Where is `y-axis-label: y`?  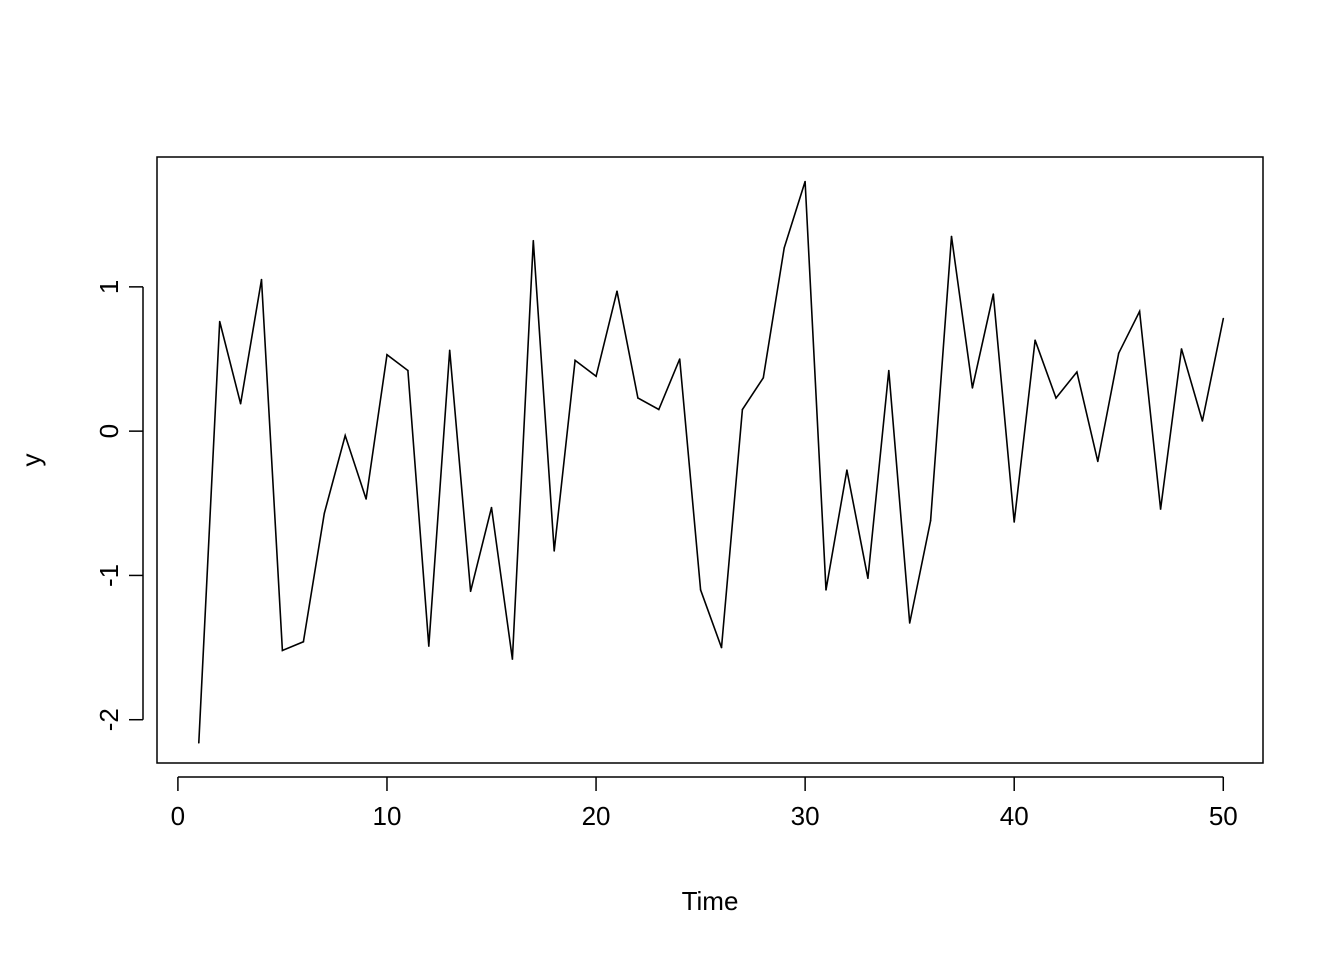 y-axis-label: y is located at coordinates (31, 460).